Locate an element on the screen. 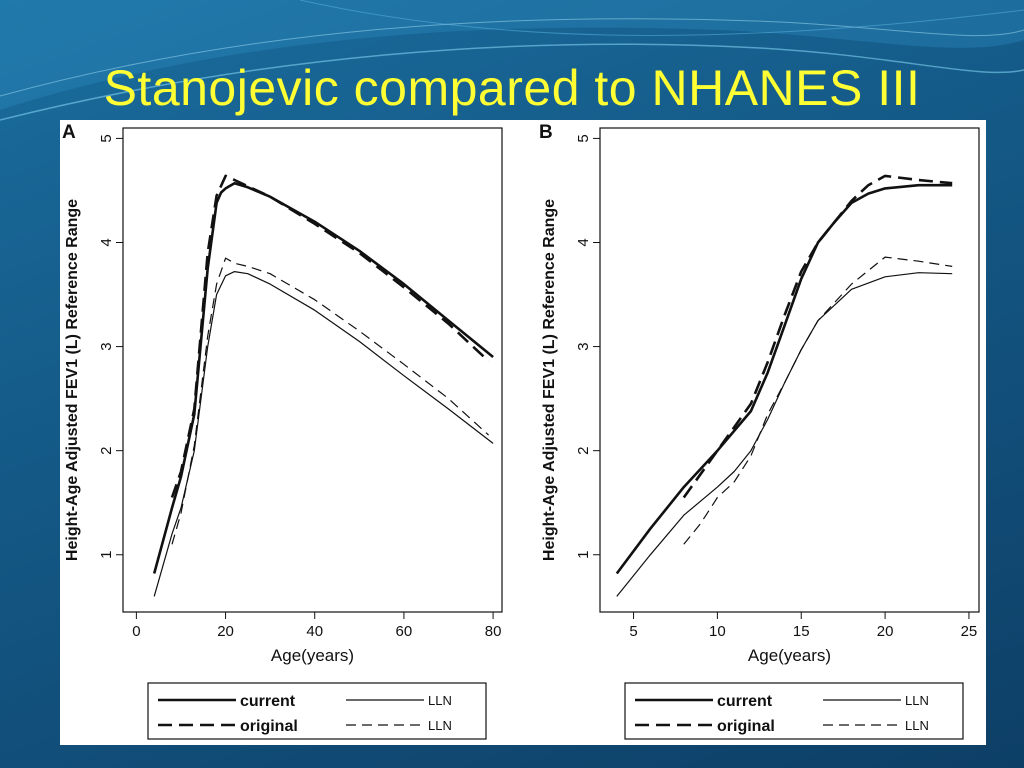  x-tick-label: 80 is located at coordinates (493, 631).